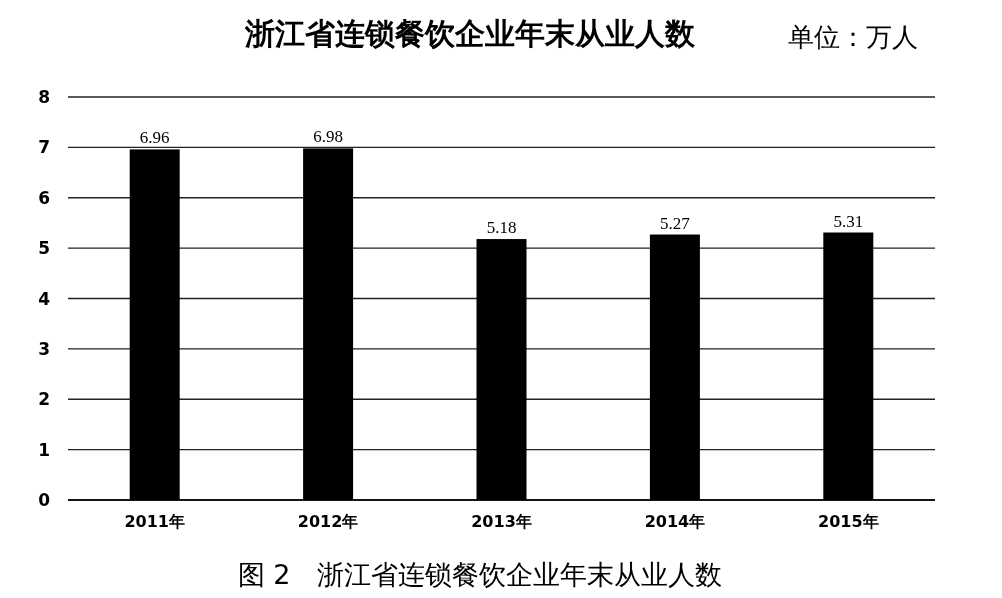  What do you see at coordinates (675, 521) in the screenshot?
I see `x-tick-label: 2014年` at bounding box center [675, 521].